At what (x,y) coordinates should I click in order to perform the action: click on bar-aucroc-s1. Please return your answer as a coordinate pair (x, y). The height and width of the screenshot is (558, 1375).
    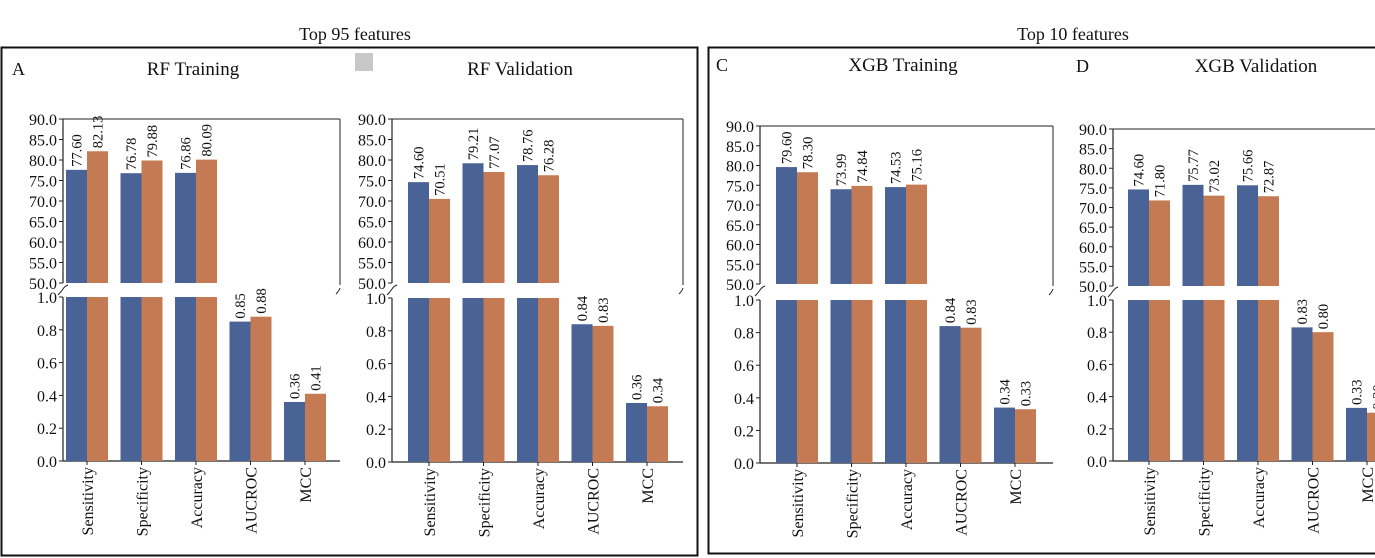
    Looking at the image, I should click on (950, 394).